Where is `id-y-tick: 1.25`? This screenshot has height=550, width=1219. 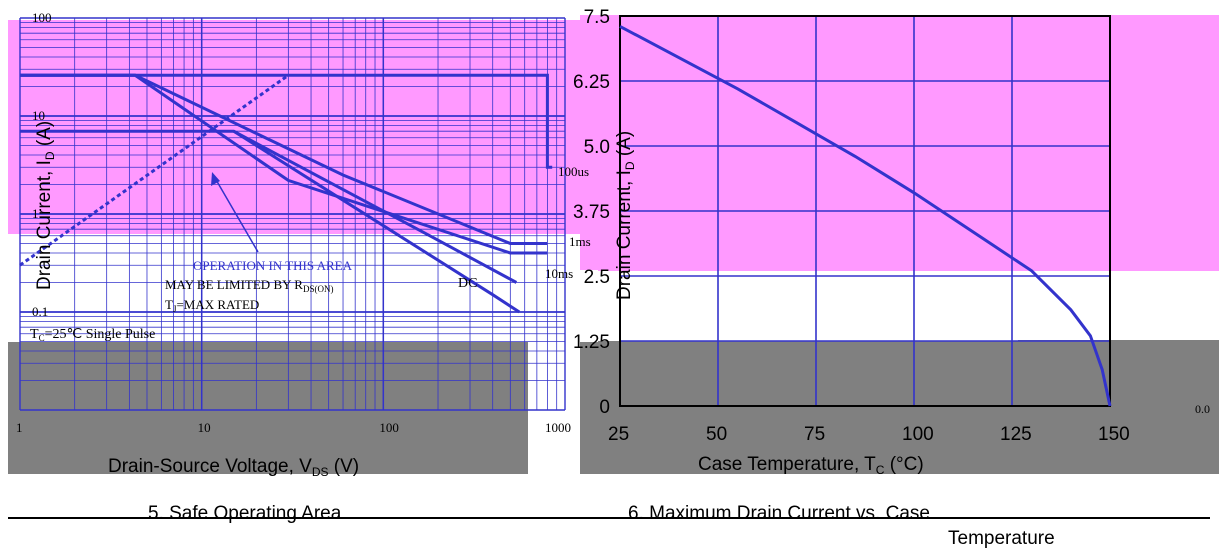
id-y-tick: 1.25 is located at coordinates (591, 342).